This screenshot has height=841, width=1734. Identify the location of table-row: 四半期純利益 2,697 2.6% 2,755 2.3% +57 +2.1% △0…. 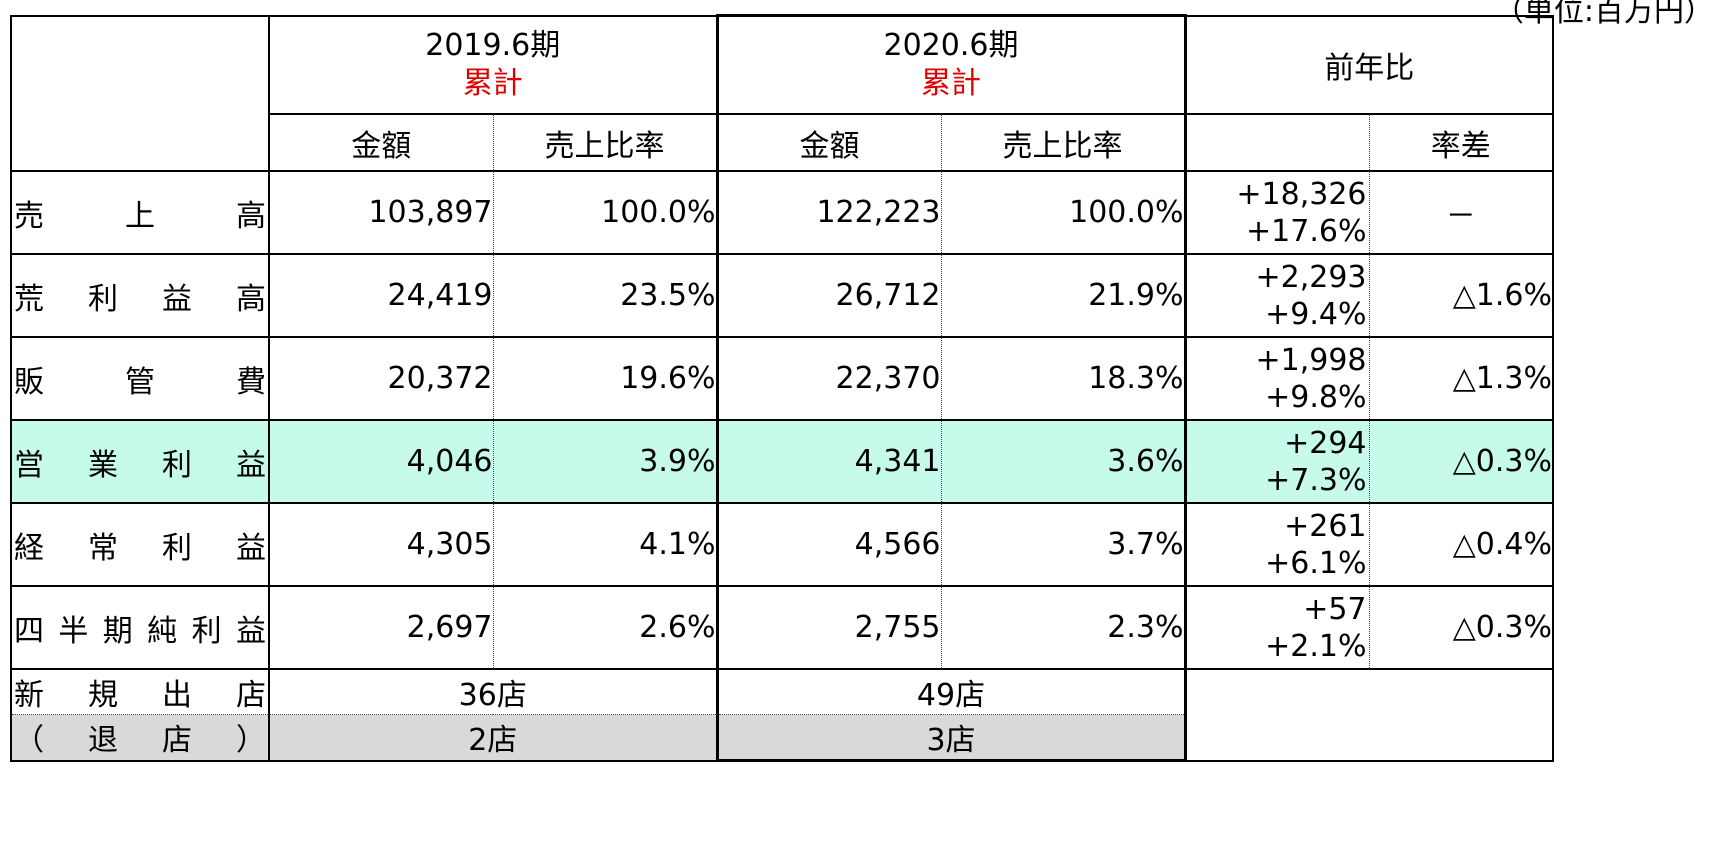
(782, 627).